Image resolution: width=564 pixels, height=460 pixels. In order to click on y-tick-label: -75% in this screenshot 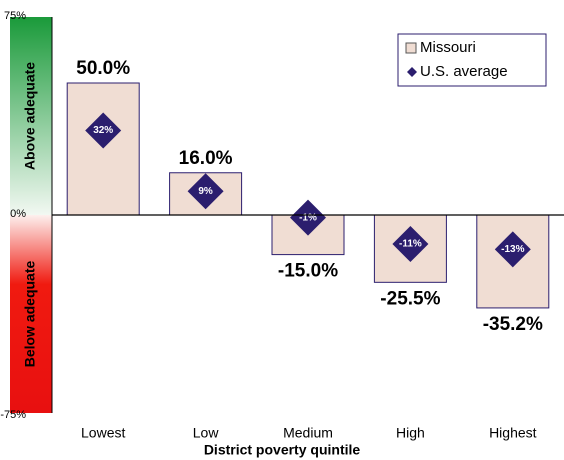, I will do `click(13, 415)`.